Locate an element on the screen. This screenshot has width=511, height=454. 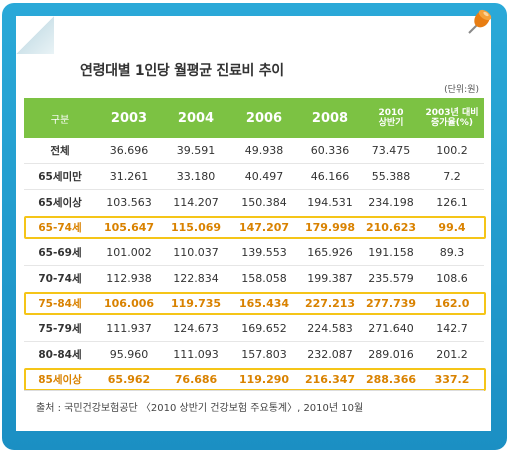
row-label: 65-74세 is located at coordinates (60, 228).